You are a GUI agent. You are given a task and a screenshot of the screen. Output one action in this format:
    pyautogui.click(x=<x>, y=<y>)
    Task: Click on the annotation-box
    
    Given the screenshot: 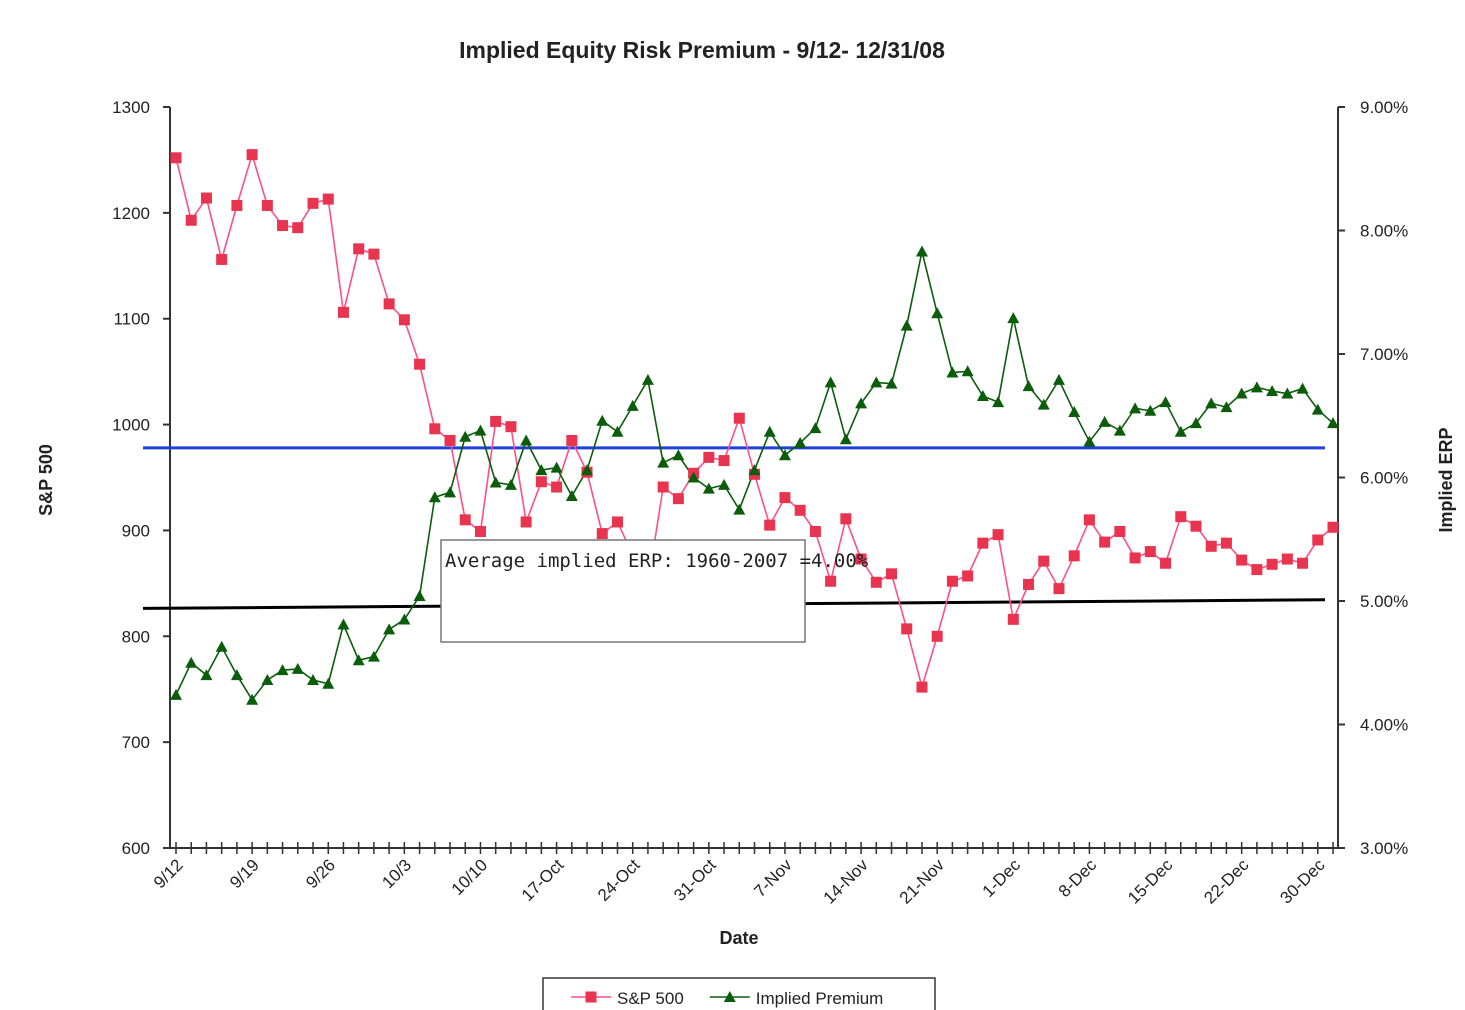 What is the action you would take?
    pyautogui.click(x=623, y=591)
    